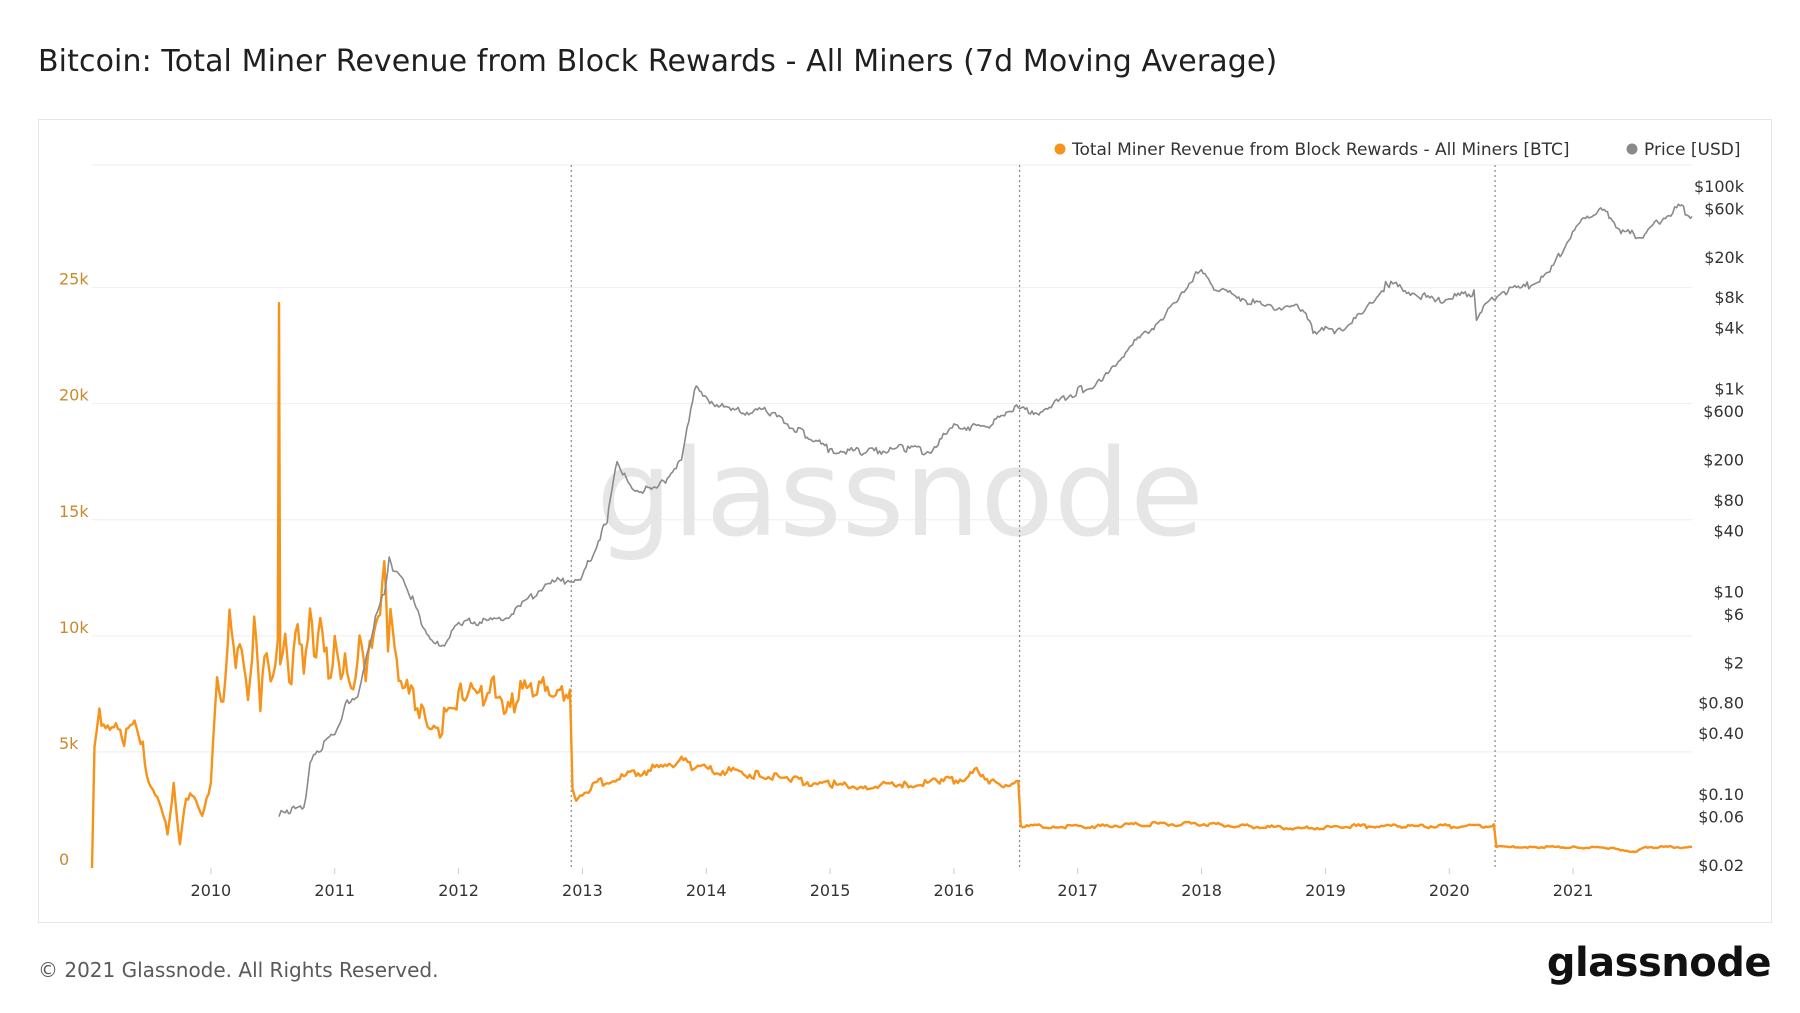  Describe the element at coordinates (1721, 794) in the screenshot. I see `right-tick-label: $0.10` at that location.